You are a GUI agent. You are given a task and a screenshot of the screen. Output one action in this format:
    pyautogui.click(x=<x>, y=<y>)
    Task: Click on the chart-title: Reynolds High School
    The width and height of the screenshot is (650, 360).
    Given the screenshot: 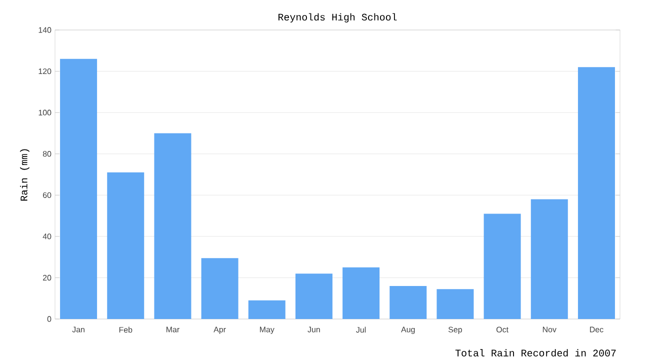 What is the action you would take?
    pyautogui.click(x=337, y=17)
    